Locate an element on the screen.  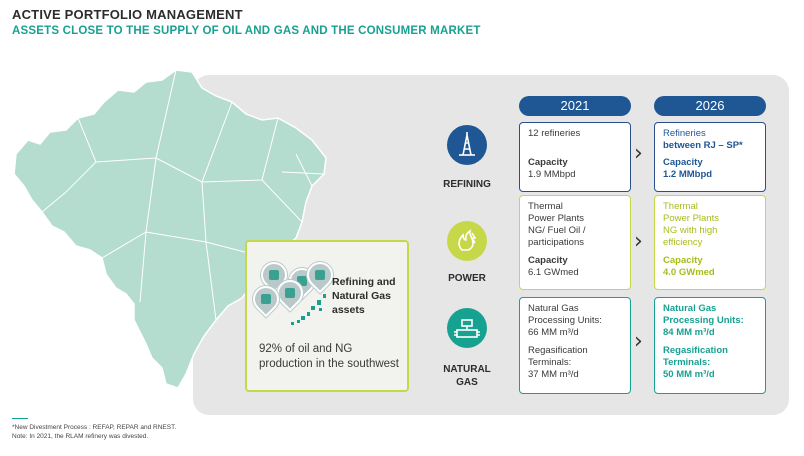
power-icon-circle is located at coordinates (467, 241).